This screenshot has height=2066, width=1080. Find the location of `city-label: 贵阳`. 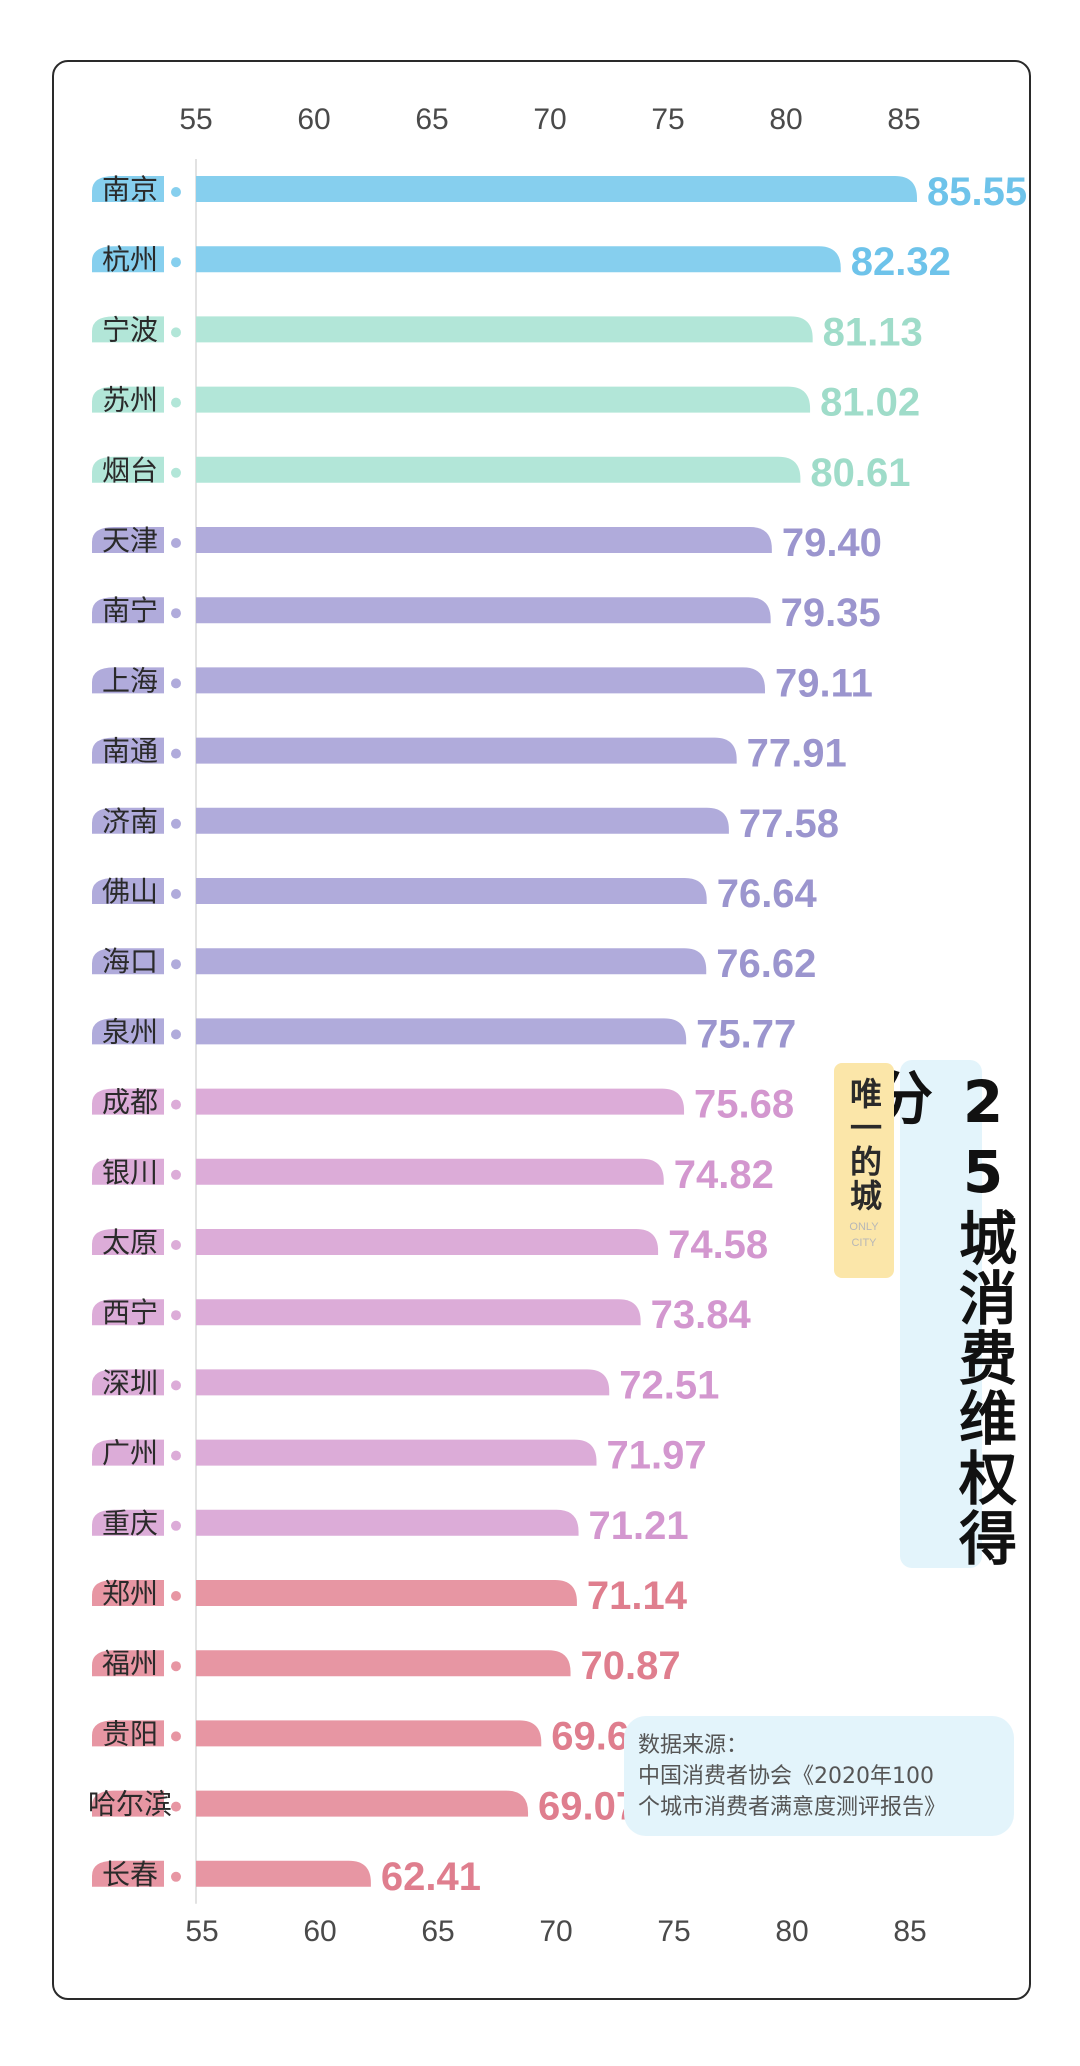

city-label: 贵阳 is located at coordinates (130, 1733).